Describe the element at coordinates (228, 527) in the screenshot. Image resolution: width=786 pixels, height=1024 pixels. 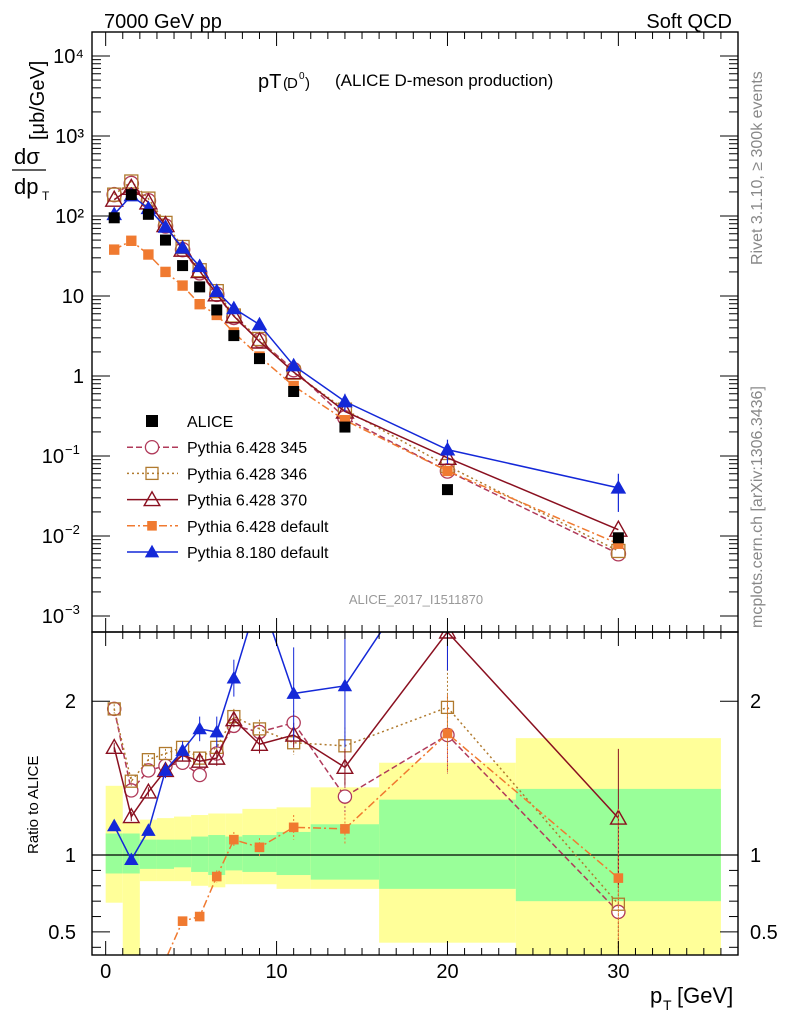
I see `legend-entry: Pythia 6.428 default` at that location.